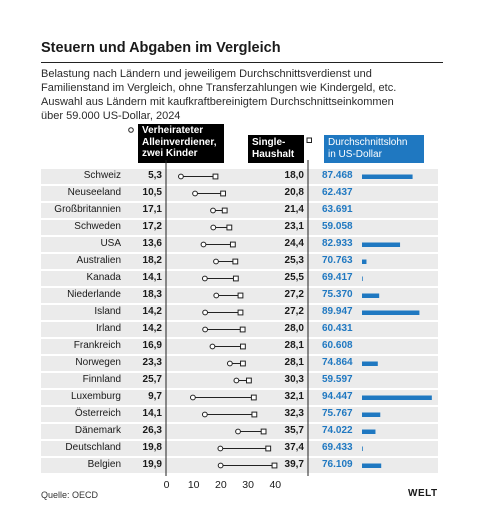 The width and height of the screenshot is (482, 517). Describe the element at coordinates (152, 192) in the screenshot. I see `married-value-label: 10,5` at that location.